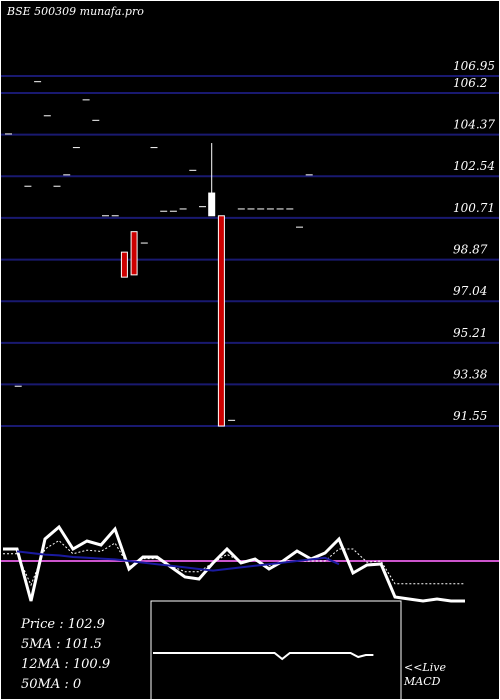 This screenshot has width=500, height=700. I want to click on macd-panel, so click(276, 649).